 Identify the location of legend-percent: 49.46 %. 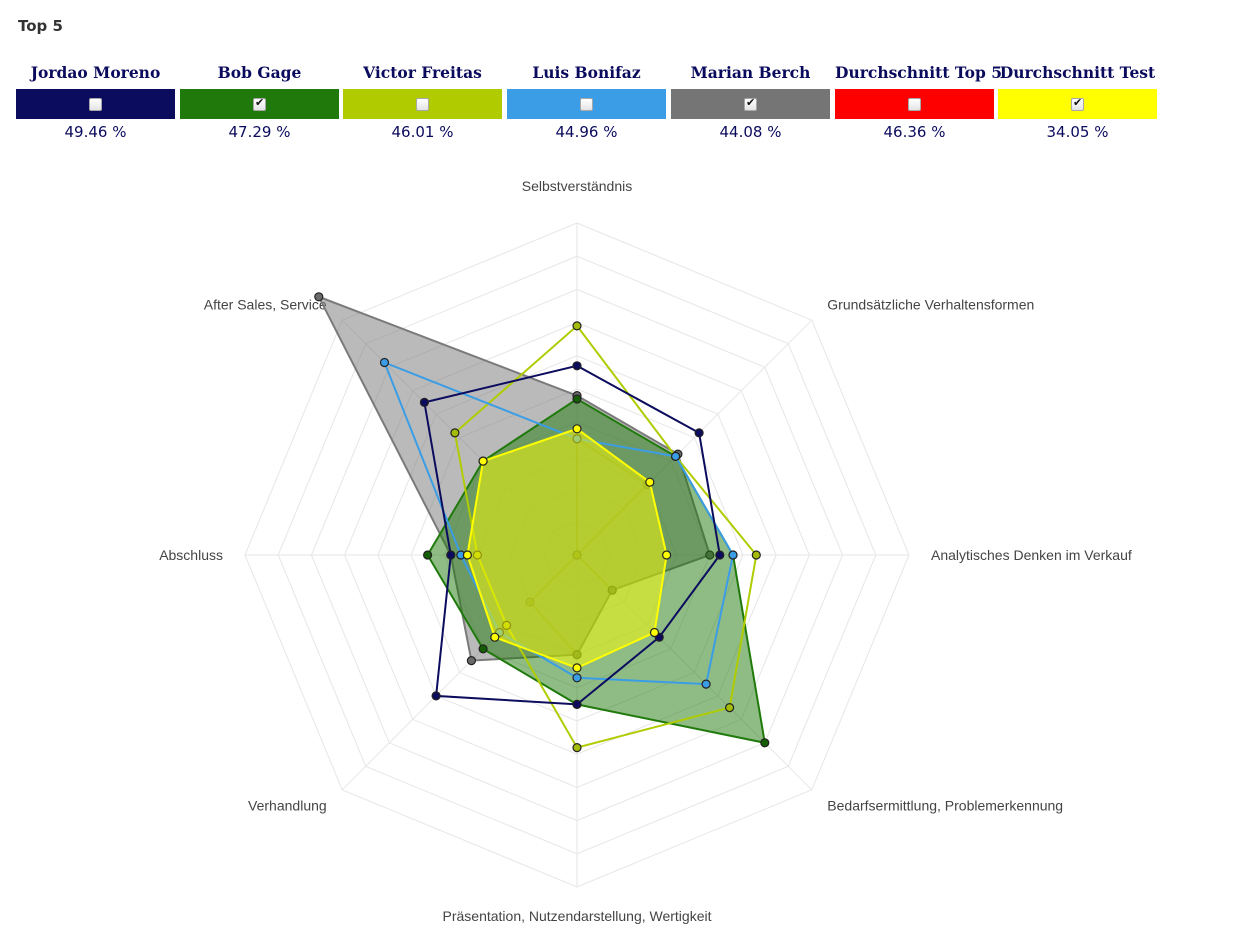
(95, 132).